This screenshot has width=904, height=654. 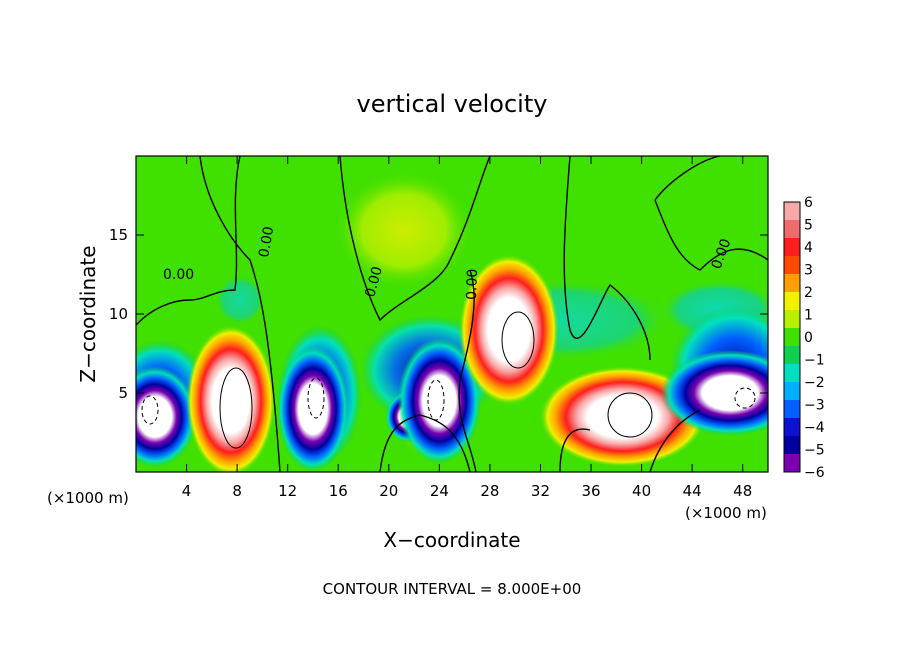 What do you see at coordinates (742, 491) in the screenshot?
I see `x-tick-label: 48` at bounding box center [742, 491].